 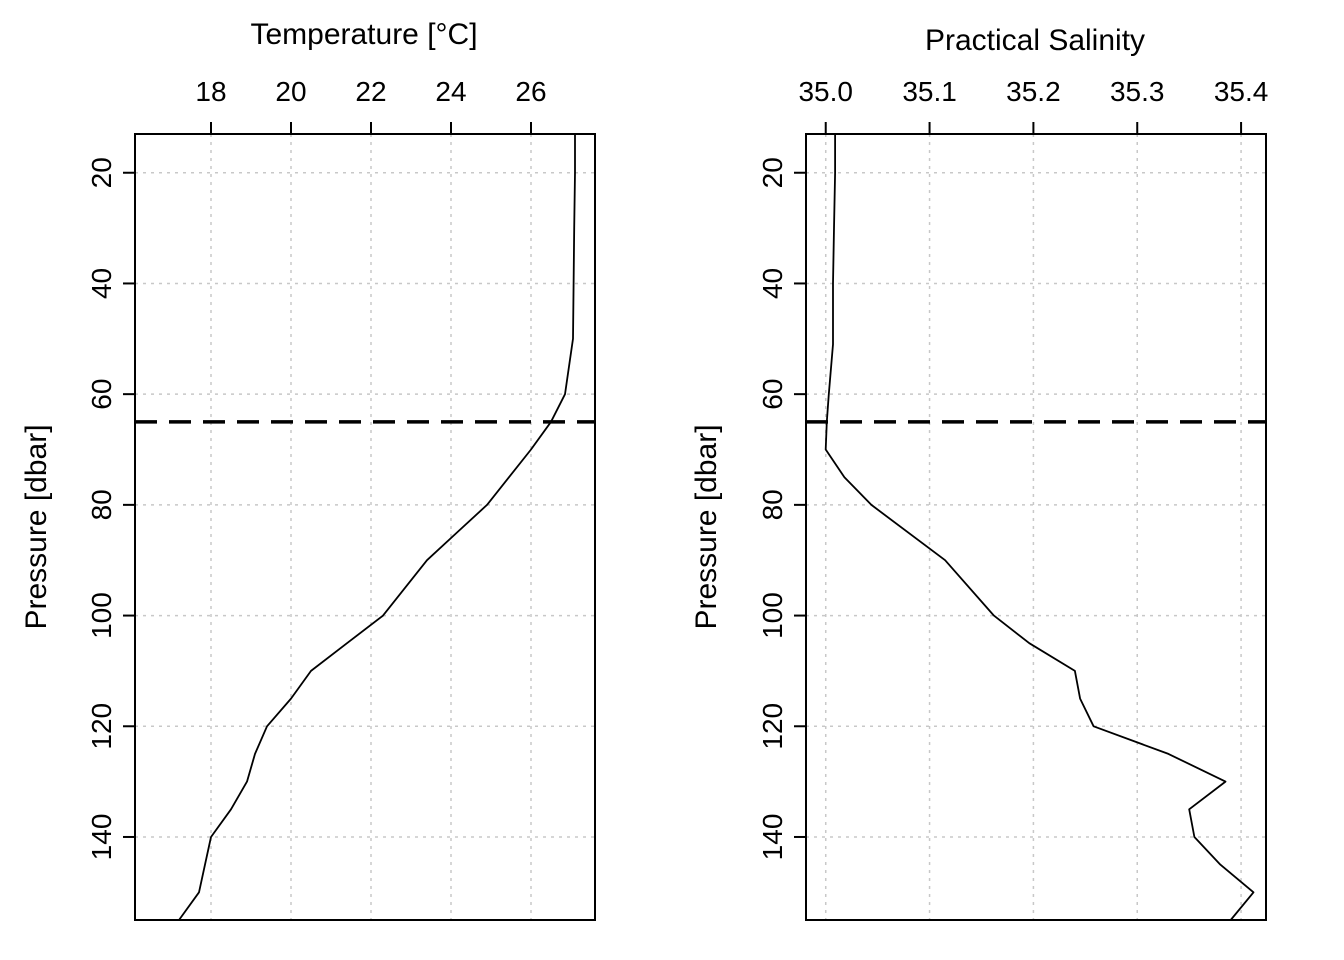 I want to click on salinity-x-tick-label: 35.2, so click(x=1033, y=91).